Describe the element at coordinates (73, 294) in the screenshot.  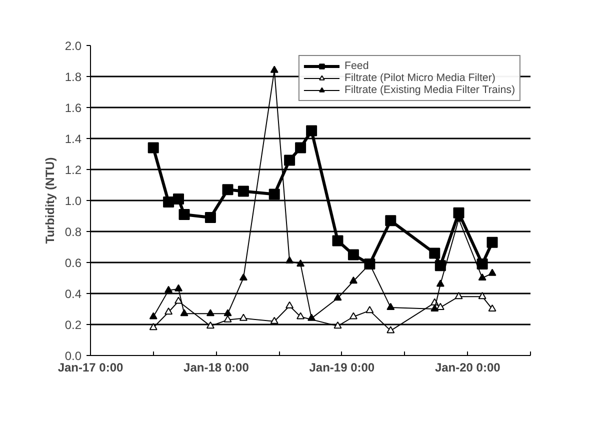
I see `y-tick-label: 0.4` at that location.